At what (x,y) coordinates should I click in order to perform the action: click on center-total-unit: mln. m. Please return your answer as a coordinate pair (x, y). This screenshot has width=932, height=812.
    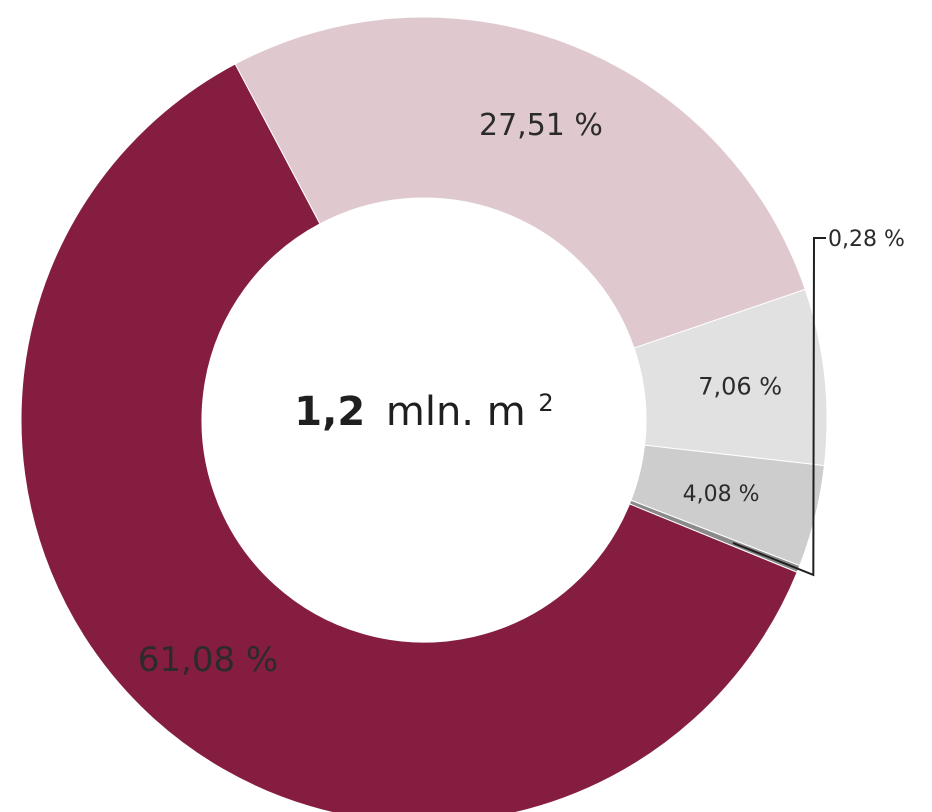
    Looking at the image, I should click on (456, 412).